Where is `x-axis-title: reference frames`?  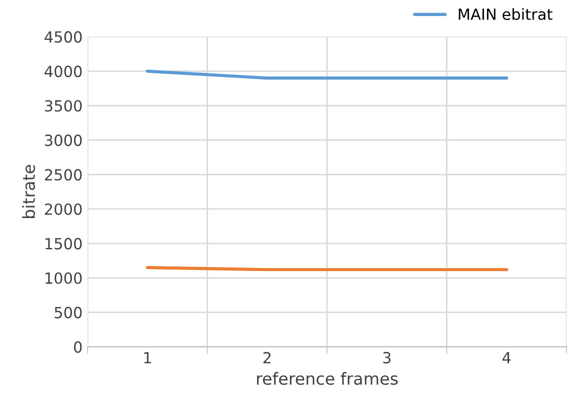 x-axis-title: reference frames is located at coordinates (327, 378).